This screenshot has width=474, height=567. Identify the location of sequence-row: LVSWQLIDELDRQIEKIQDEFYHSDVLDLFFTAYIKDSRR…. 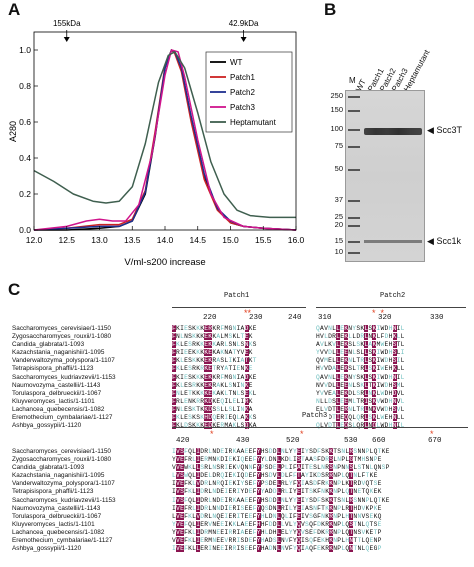
(275, 476).